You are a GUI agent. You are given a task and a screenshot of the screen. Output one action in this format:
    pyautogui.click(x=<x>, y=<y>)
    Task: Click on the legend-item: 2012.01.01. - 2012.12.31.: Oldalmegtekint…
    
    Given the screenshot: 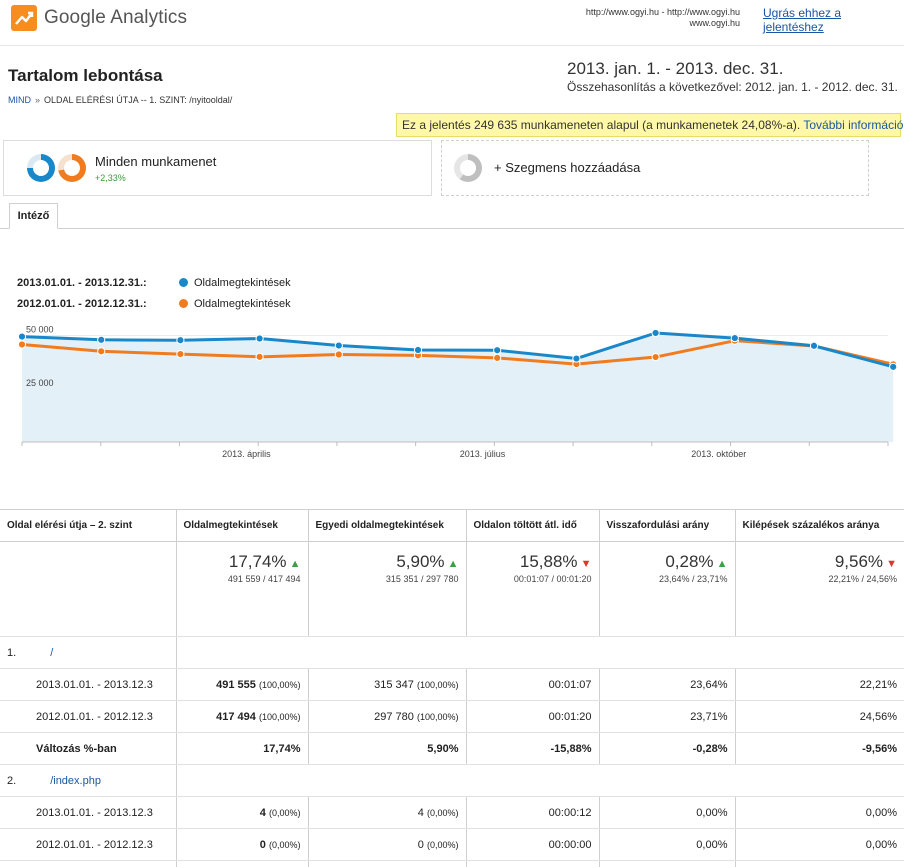 What is the action you would take?
    pyautogui.click(x=154, y=304)
    